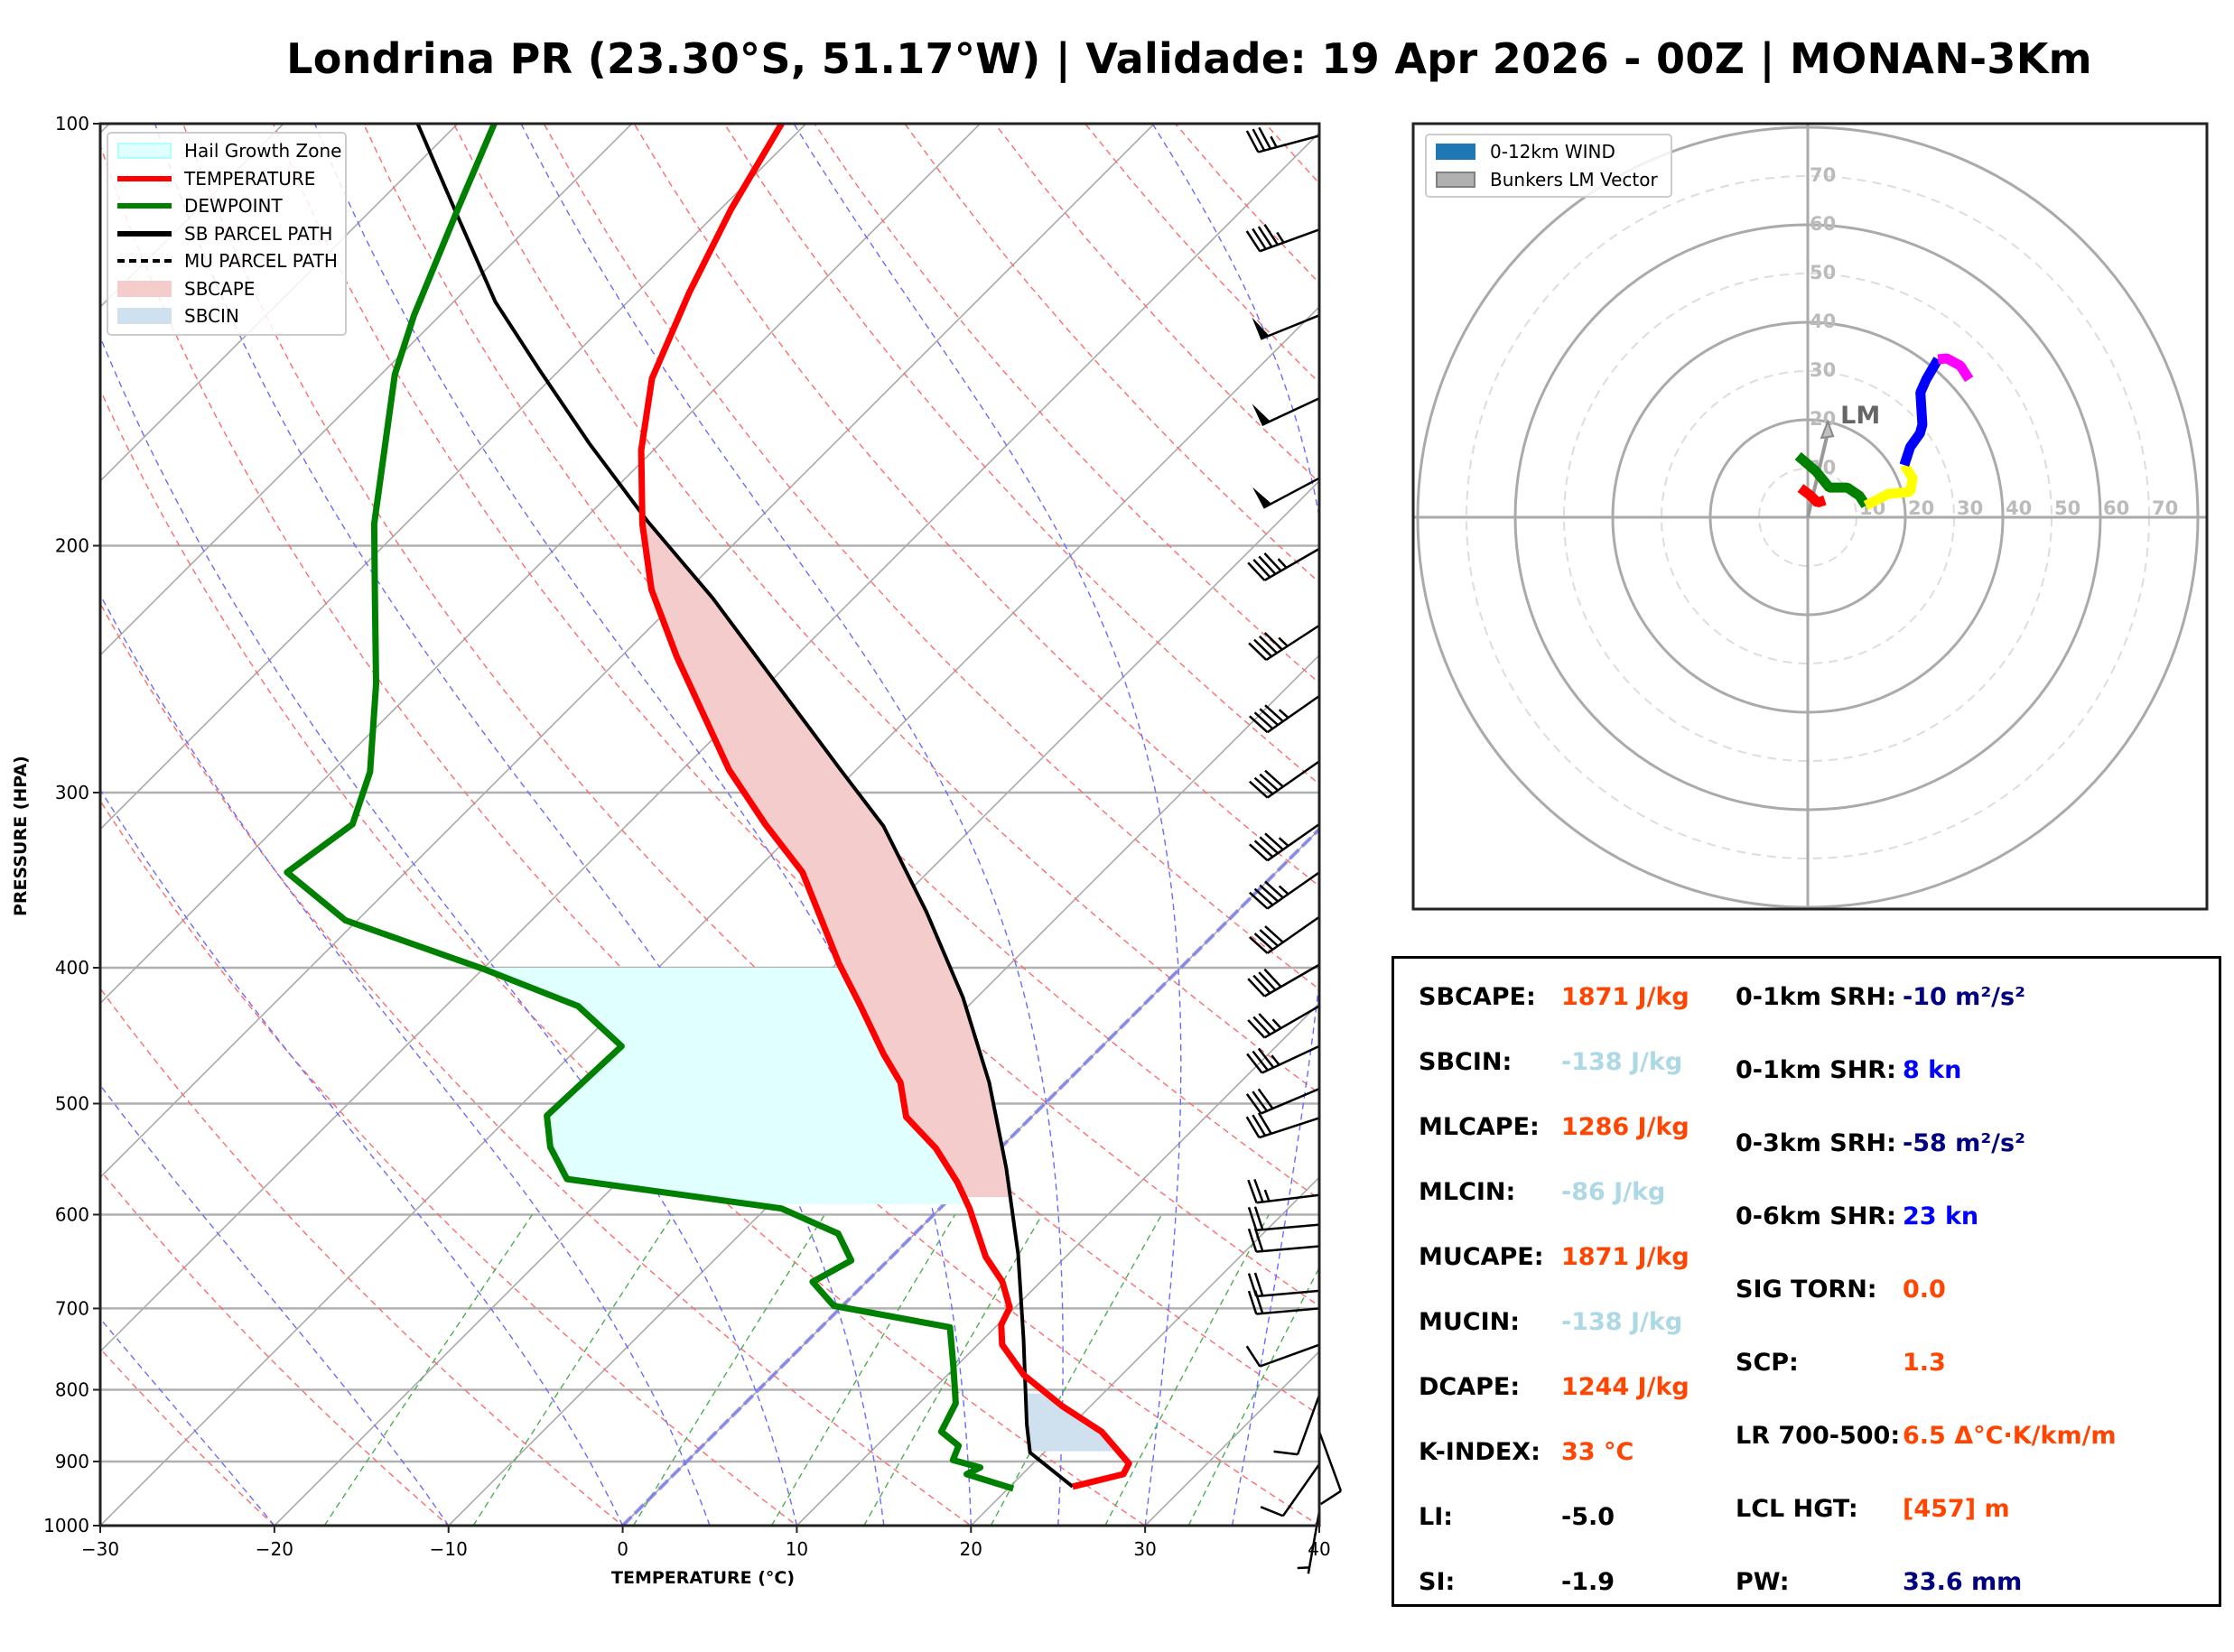 This screenshot has width=2234, height=1652. What do you see at coordinates (1823, 321) in the screenshot?
I see `hodo-ring-label-y: 40` at bounding box center [1823, 321].